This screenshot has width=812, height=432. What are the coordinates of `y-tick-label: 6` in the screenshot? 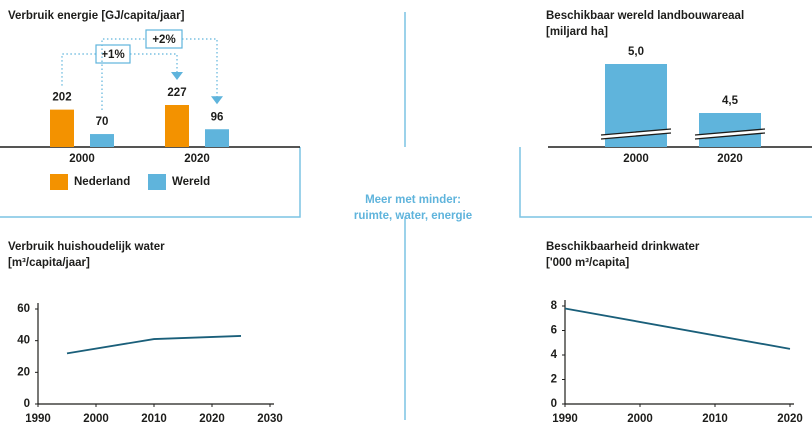 It's located at (554, 331).